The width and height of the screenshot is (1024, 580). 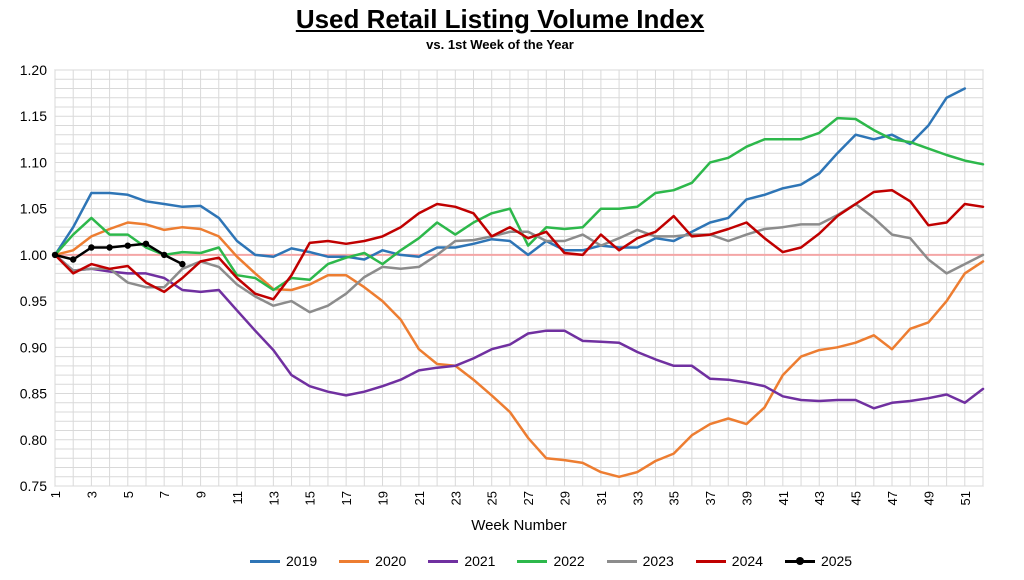 I want to click on x-tick-label: 37, so click(x=710, y=498).